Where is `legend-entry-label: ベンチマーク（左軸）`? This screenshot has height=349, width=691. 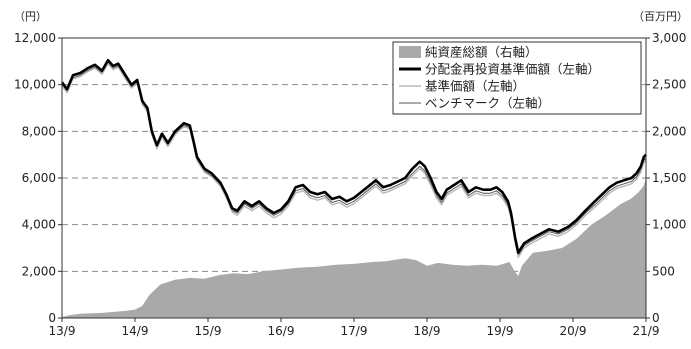
legend-entry-label: ベンチマーク（左軸） is located at coordinates (487, 103).